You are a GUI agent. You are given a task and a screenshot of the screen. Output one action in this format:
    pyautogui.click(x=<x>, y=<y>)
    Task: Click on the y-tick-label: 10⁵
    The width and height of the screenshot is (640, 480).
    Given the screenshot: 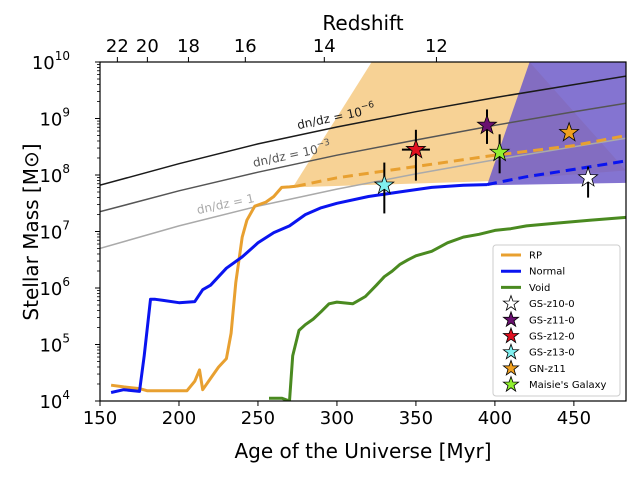 What is the action you would take?
    pyautogui.click(x=54, y=344)
    